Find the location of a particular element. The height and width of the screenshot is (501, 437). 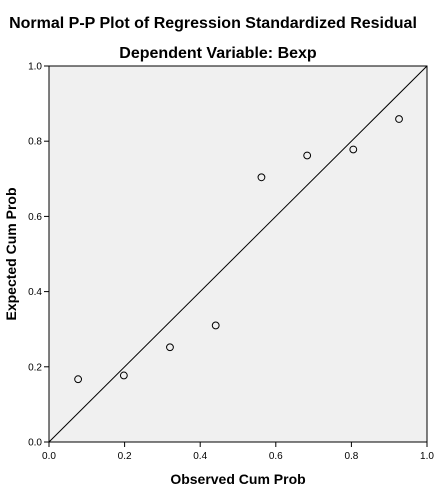

x-tick-label: 0.4 is located at coordinates (200, 456).